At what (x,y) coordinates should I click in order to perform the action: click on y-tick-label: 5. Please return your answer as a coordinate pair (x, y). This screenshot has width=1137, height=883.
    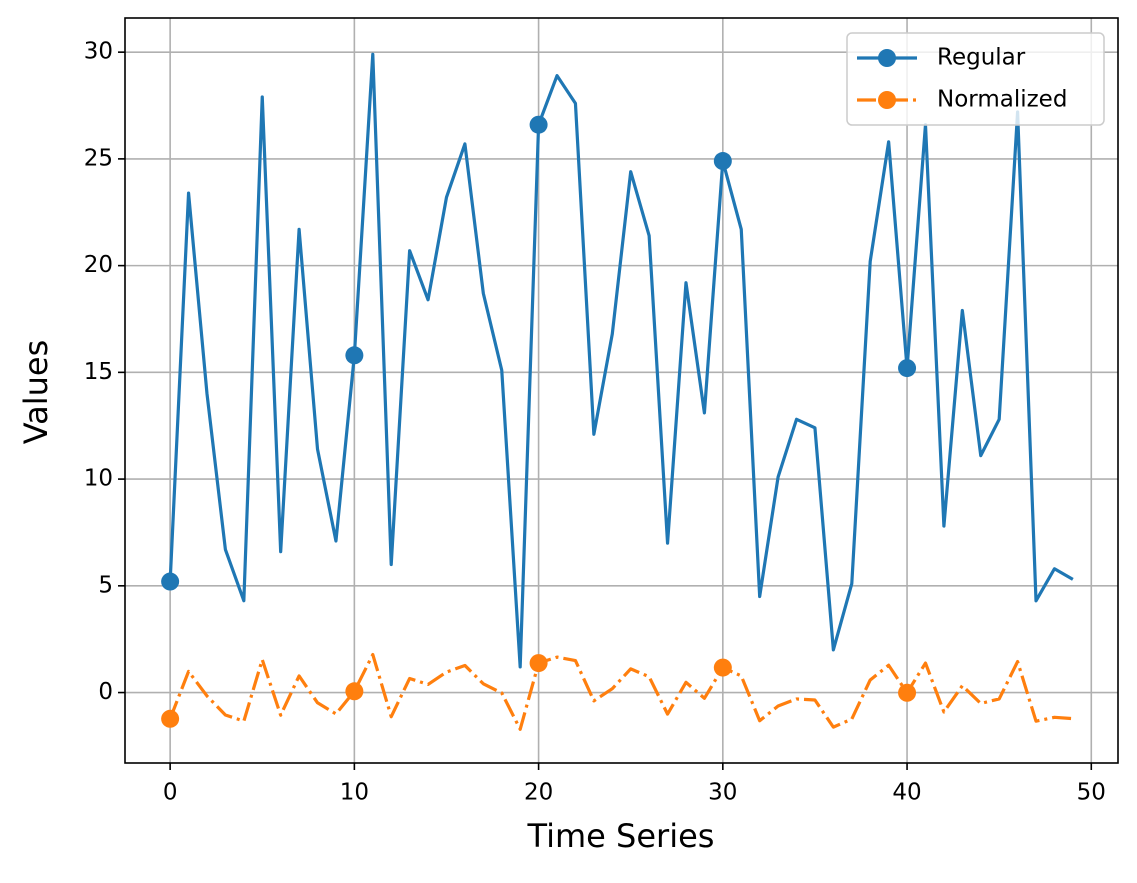
    Looking at the image, I should click on (105, 585).